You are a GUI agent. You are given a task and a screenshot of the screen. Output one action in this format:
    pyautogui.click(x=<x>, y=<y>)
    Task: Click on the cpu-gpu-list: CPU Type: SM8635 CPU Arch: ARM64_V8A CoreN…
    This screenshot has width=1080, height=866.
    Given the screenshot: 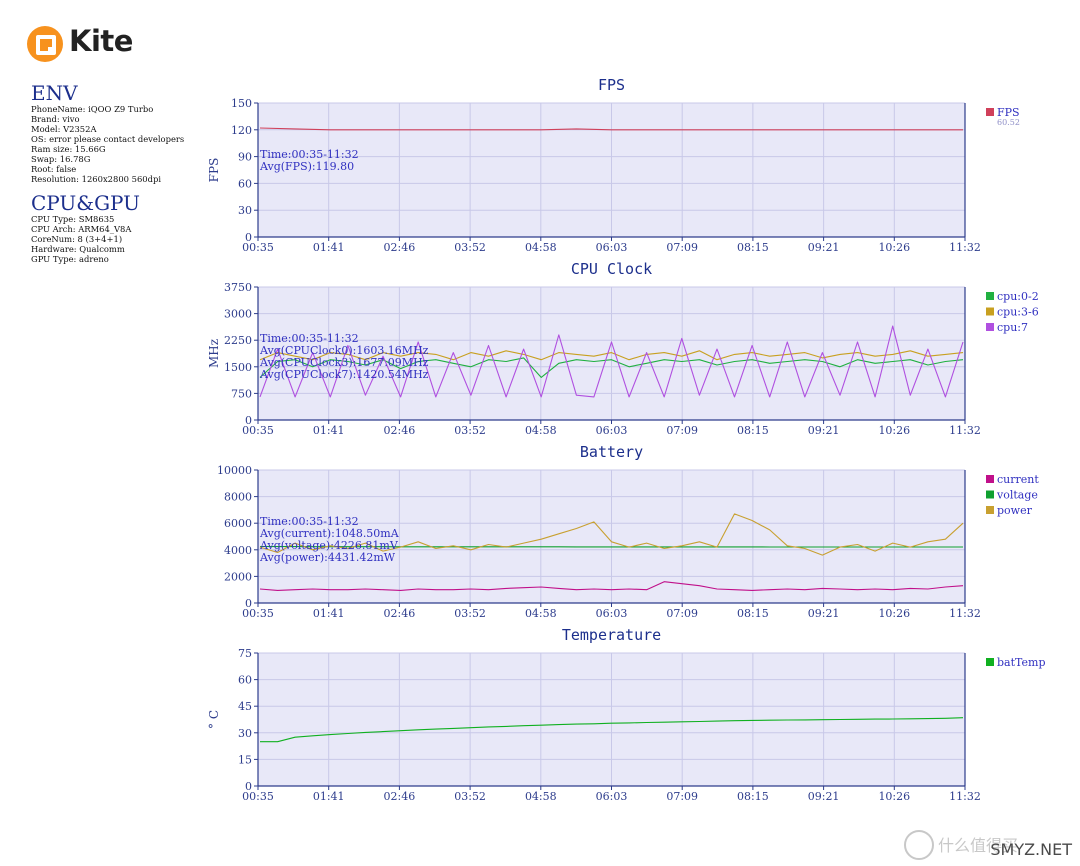 What is the action you would take?
    pyautogui.click(x=85, y=239)
    